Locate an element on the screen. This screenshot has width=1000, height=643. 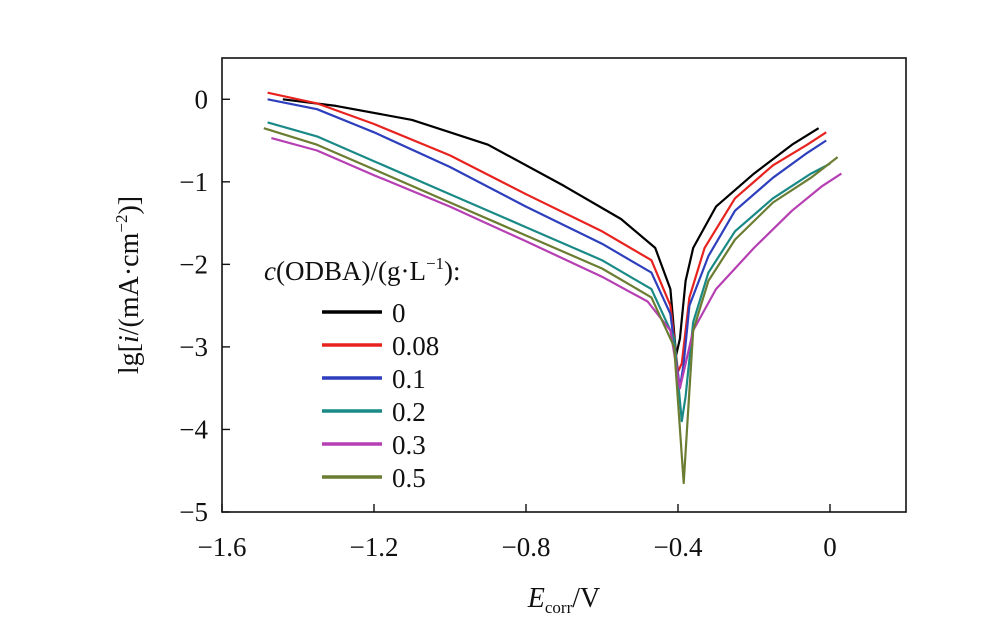
x-tick-label: −1.2 is located at coordinates (374, 547).